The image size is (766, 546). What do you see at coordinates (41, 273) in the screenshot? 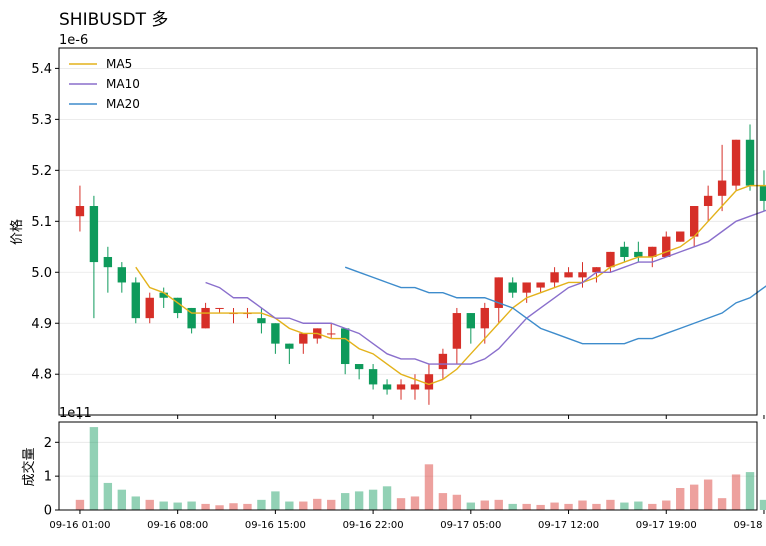
I see `price-tick-label: 5.0` at bounding box center [41, 273].